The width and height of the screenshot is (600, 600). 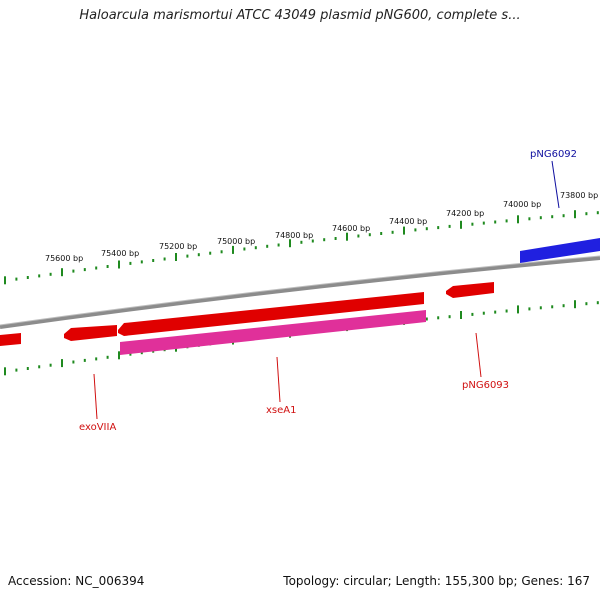 I want to click on ruler-label: 75200 bp, so click(x=178, y=246).